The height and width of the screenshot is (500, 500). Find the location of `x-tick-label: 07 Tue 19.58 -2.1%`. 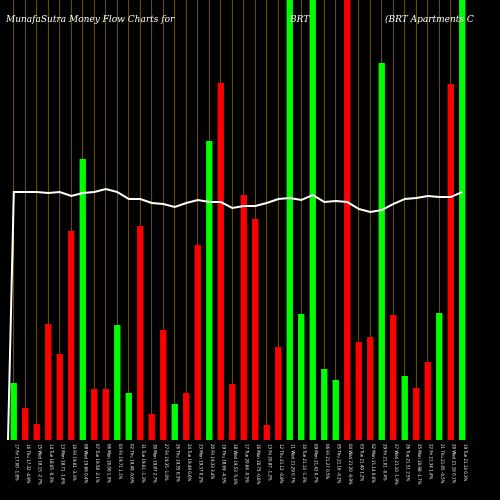

x-tick-label: 07 Tue 19.58 -2.1% is located at coordinates (97, 463).